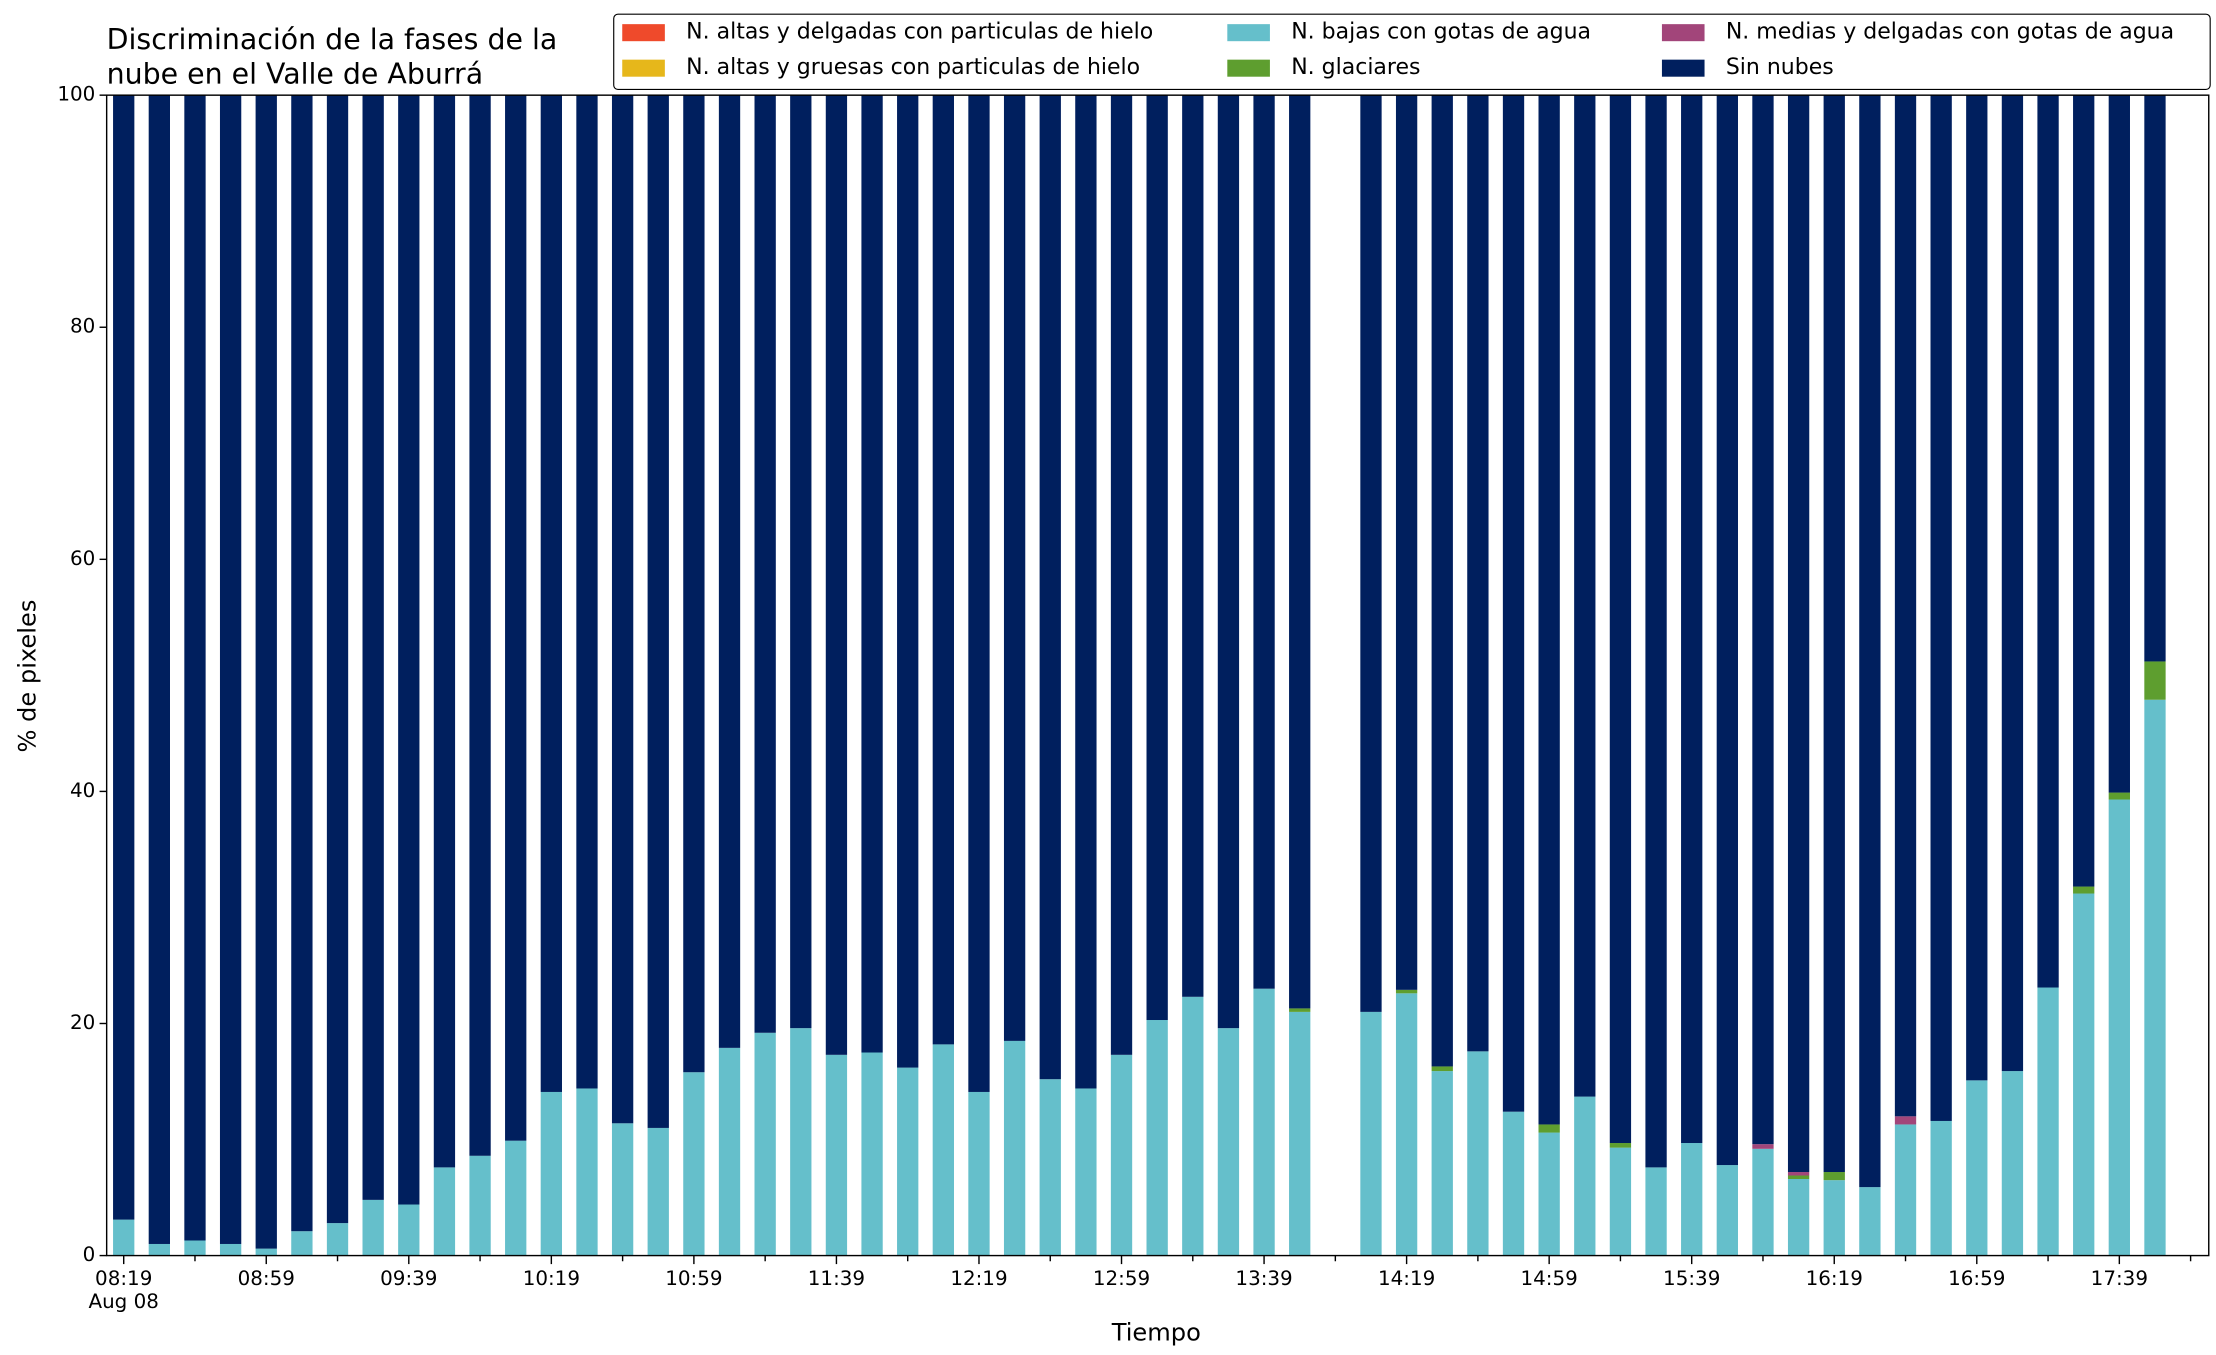 The image size is (2216, 1355). I want to click on x-axis-label: Tiempo, so click(1156, 1333).